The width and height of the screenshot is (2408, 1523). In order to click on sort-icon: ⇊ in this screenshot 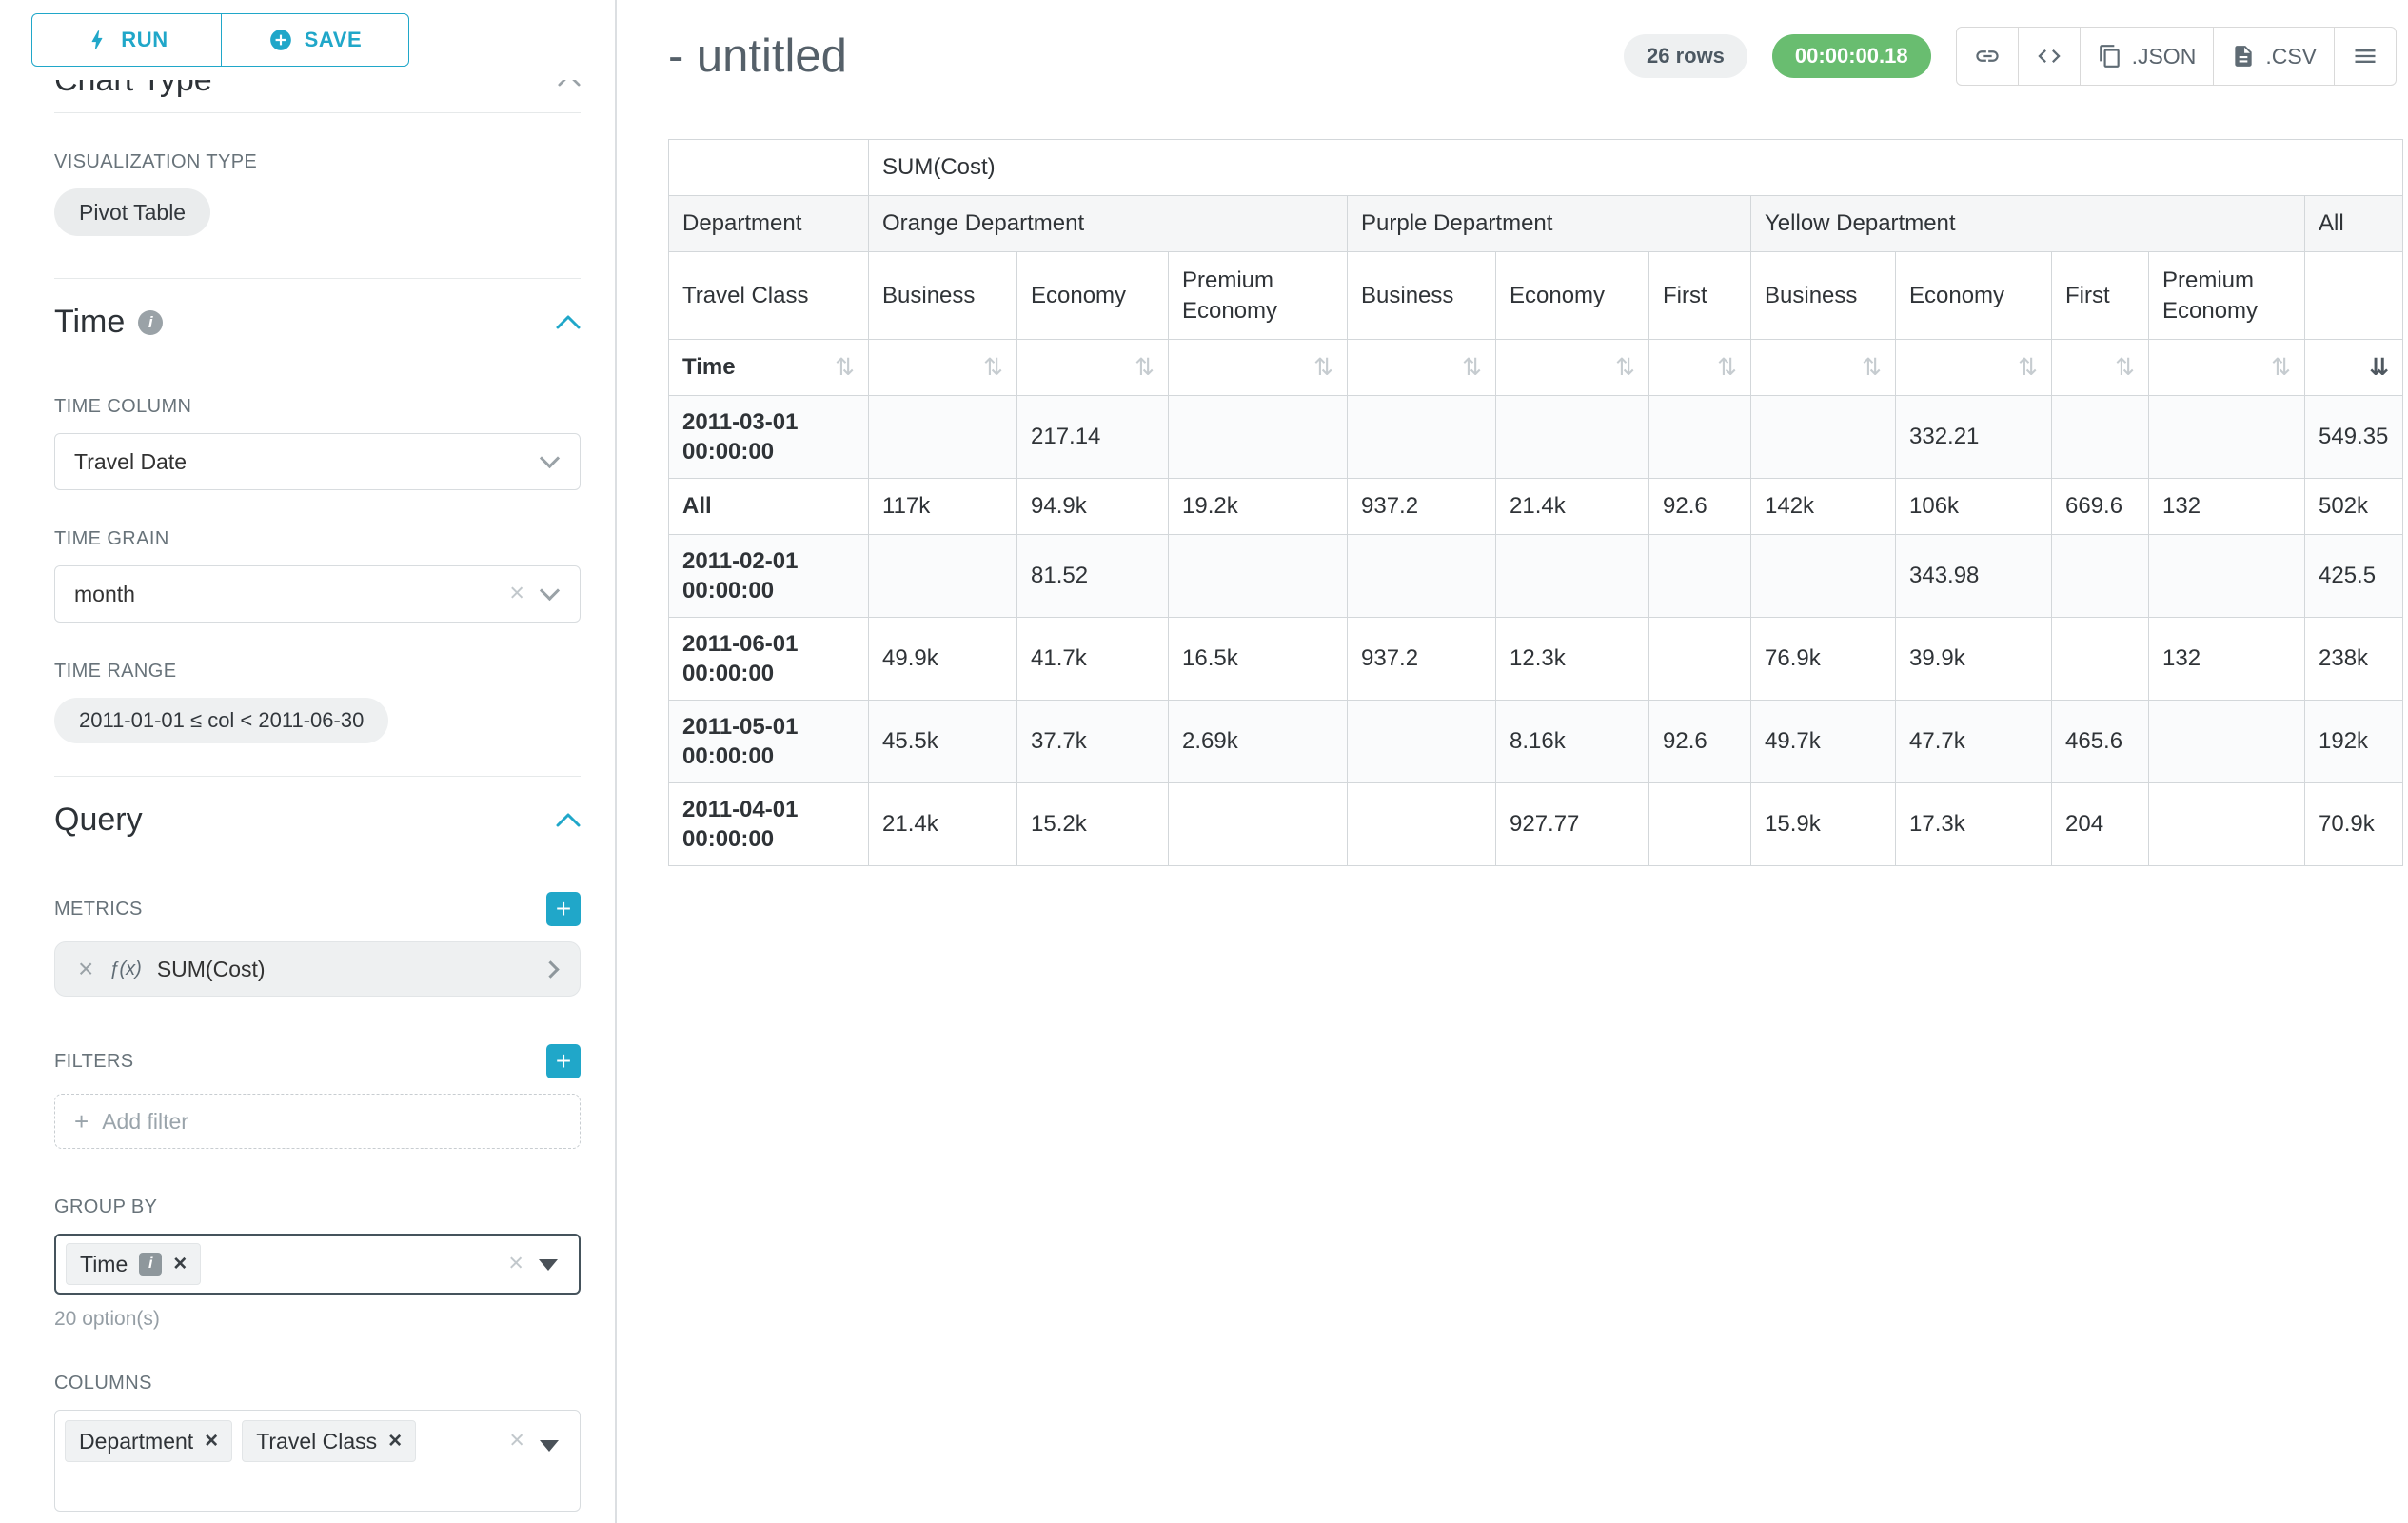, I will do `click(2379, 366)`.